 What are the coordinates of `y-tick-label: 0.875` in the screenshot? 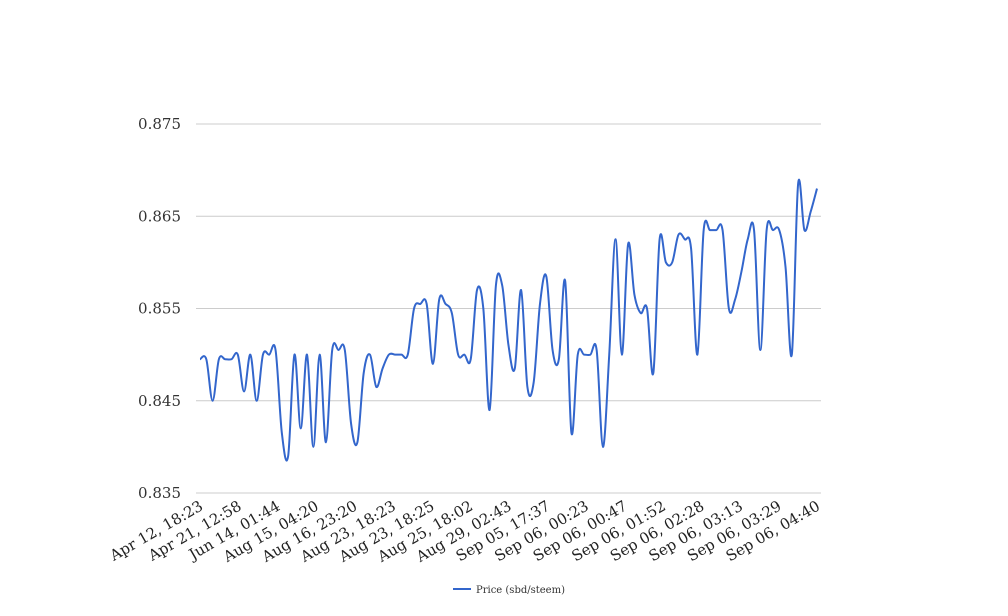 It's located at (159, 124).